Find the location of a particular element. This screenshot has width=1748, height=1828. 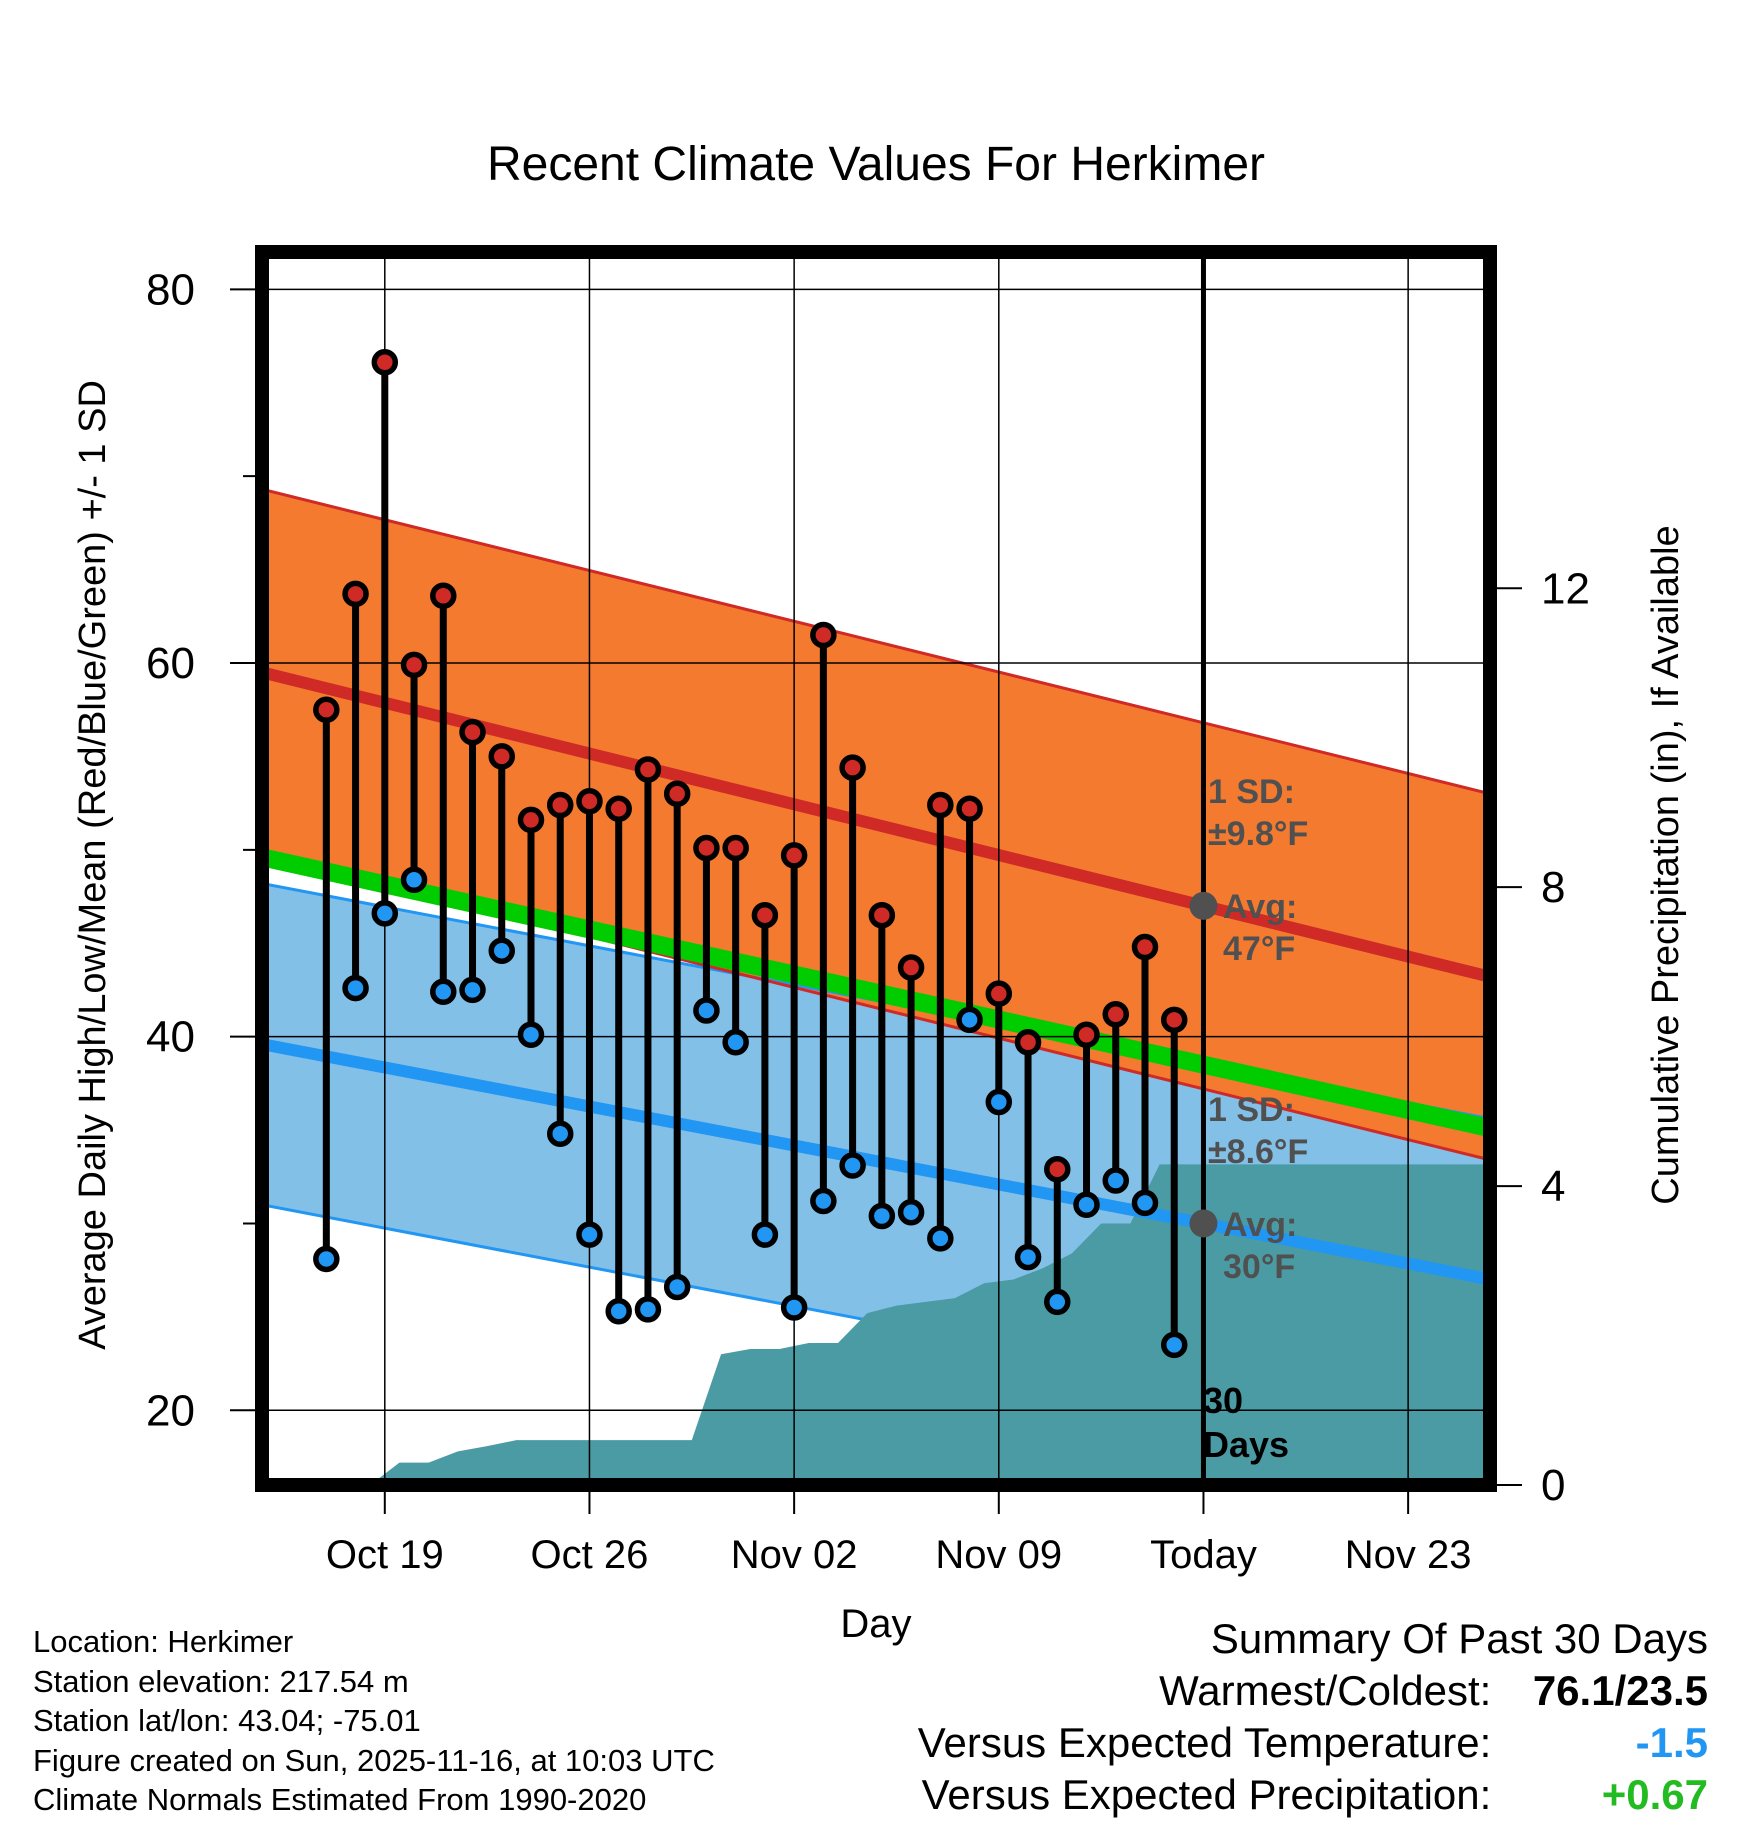

low-sd-value: ±8.6°F is located at coordinates (1258, 1152).